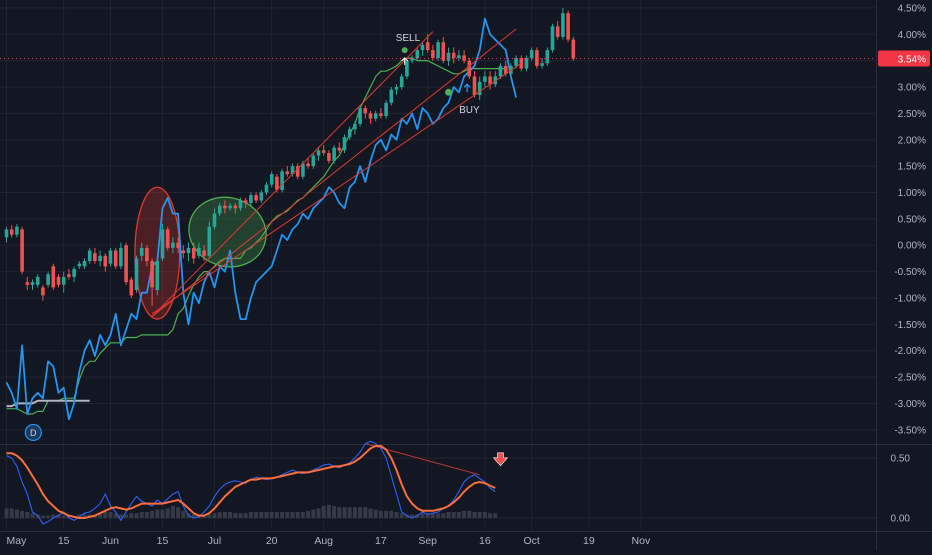 The width and height of the screenshot is (932, 555). I want to click on badge-d, so click(33, 432).